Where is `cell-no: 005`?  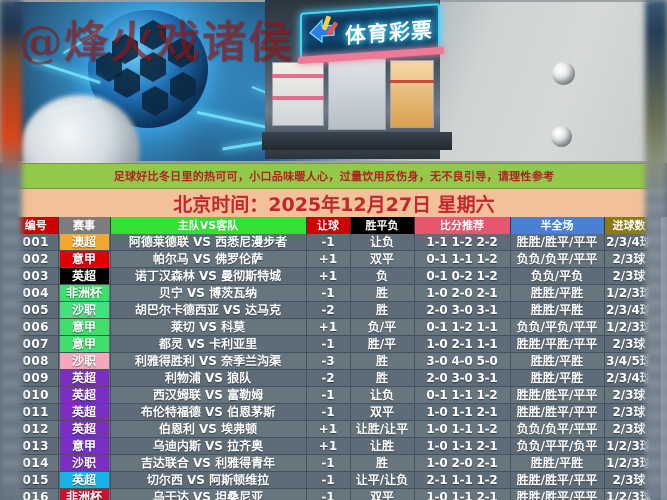 cell-no: 005 is located at coordinates (36, 310).